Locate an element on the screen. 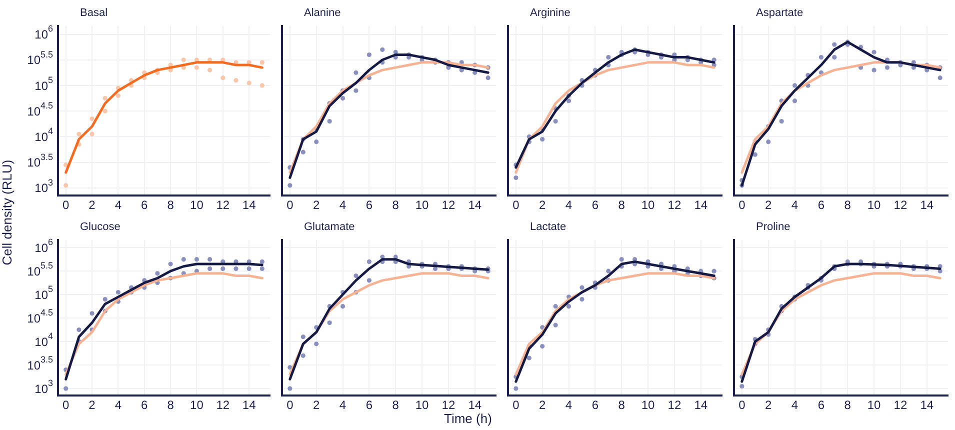 The width and height of the screenshot is (955, 430). chart-title: Glucose is located at coordinates (100, 227).